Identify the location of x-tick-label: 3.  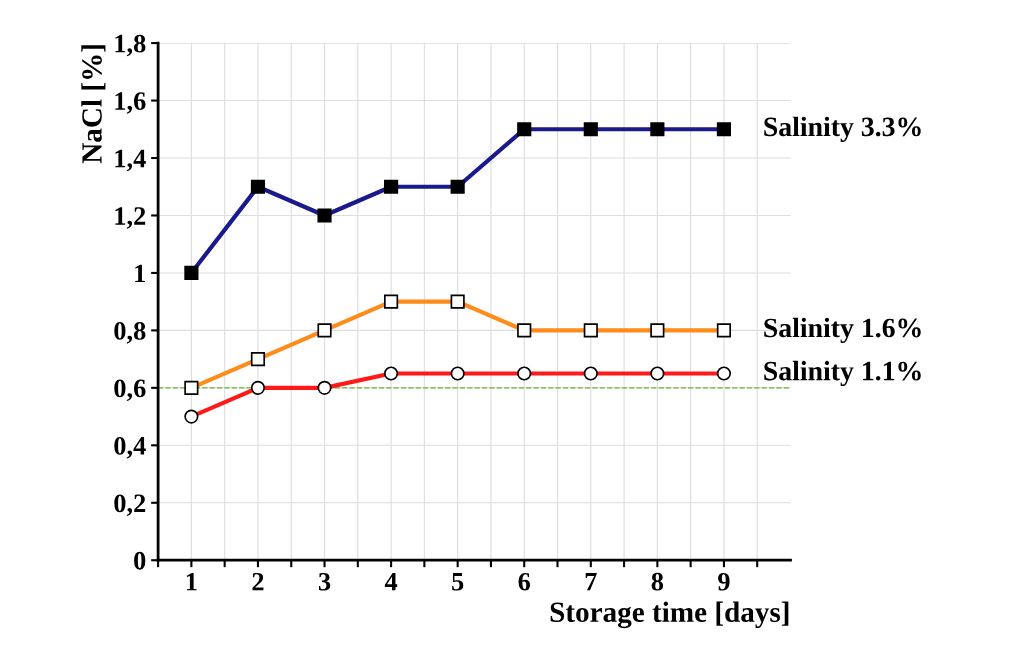
(324, 581).